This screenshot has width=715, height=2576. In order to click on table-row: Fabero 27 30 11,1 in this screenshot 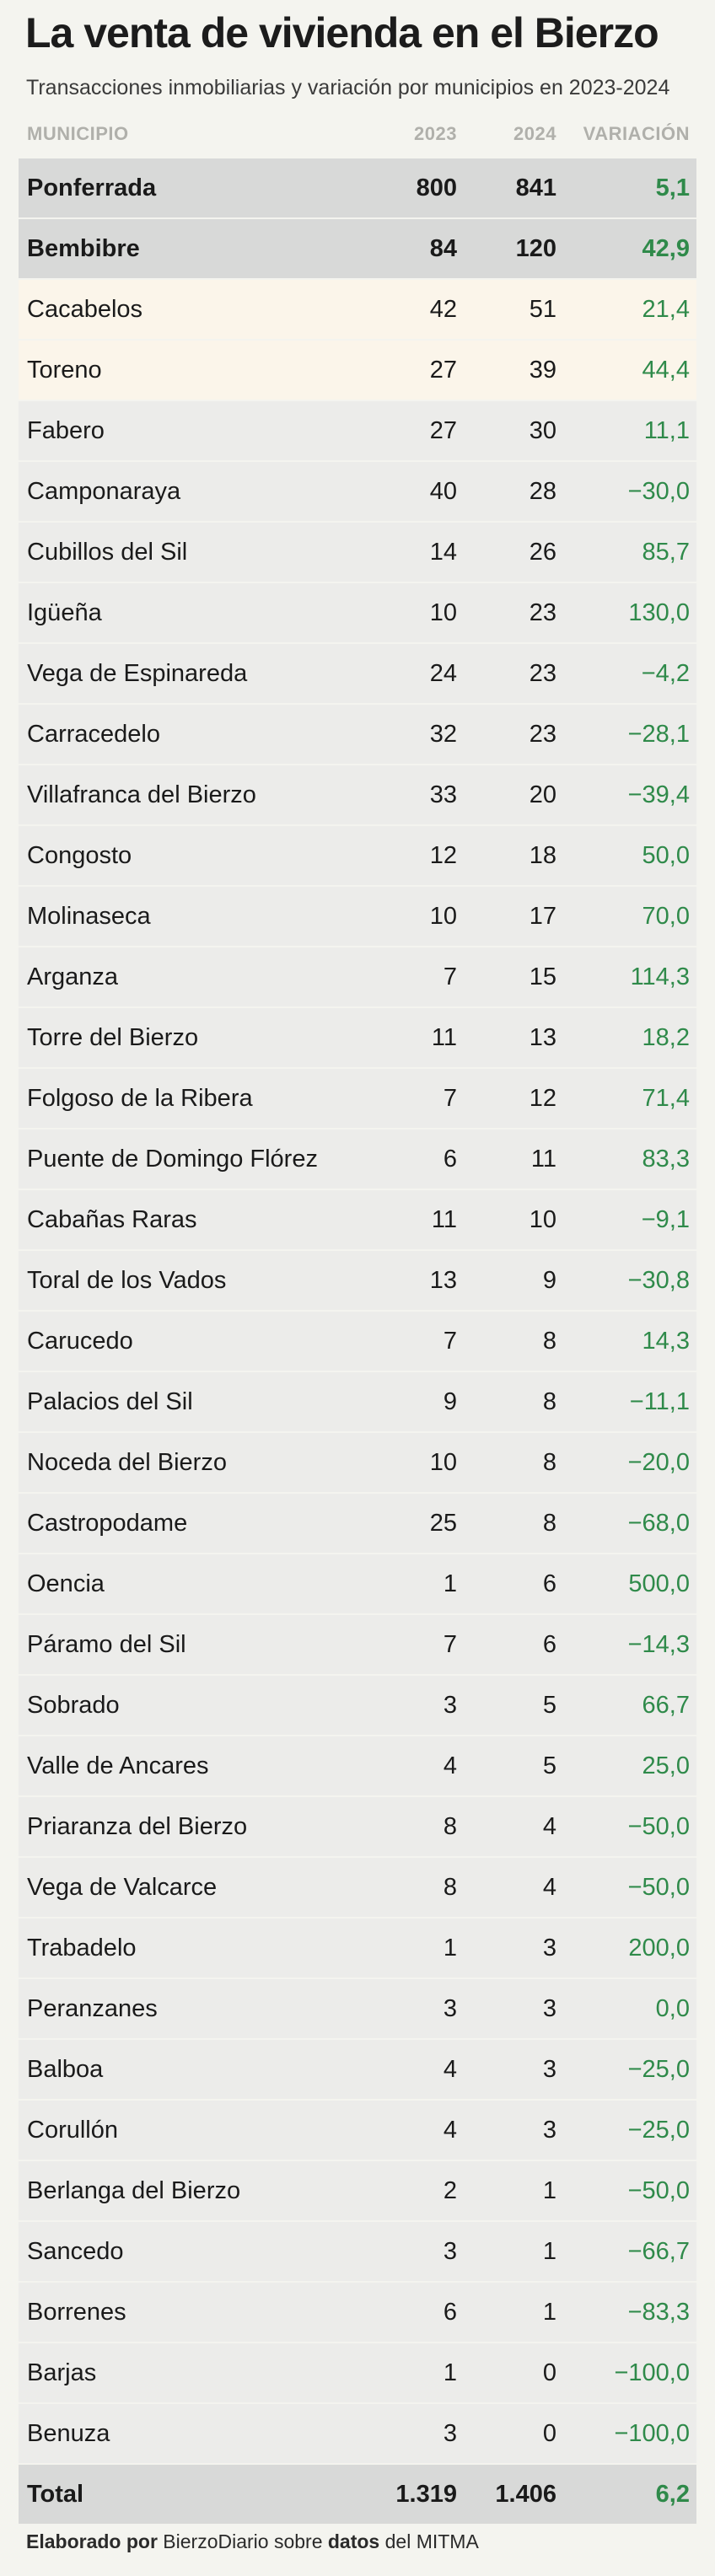, I will do `click(357, 430)`.